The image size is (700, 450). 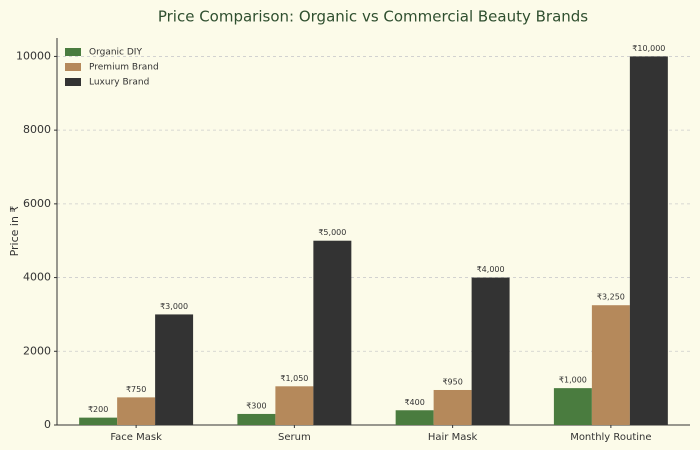 I want to click on x-tick-label: Hair Mask, so click(x=453, y=437).